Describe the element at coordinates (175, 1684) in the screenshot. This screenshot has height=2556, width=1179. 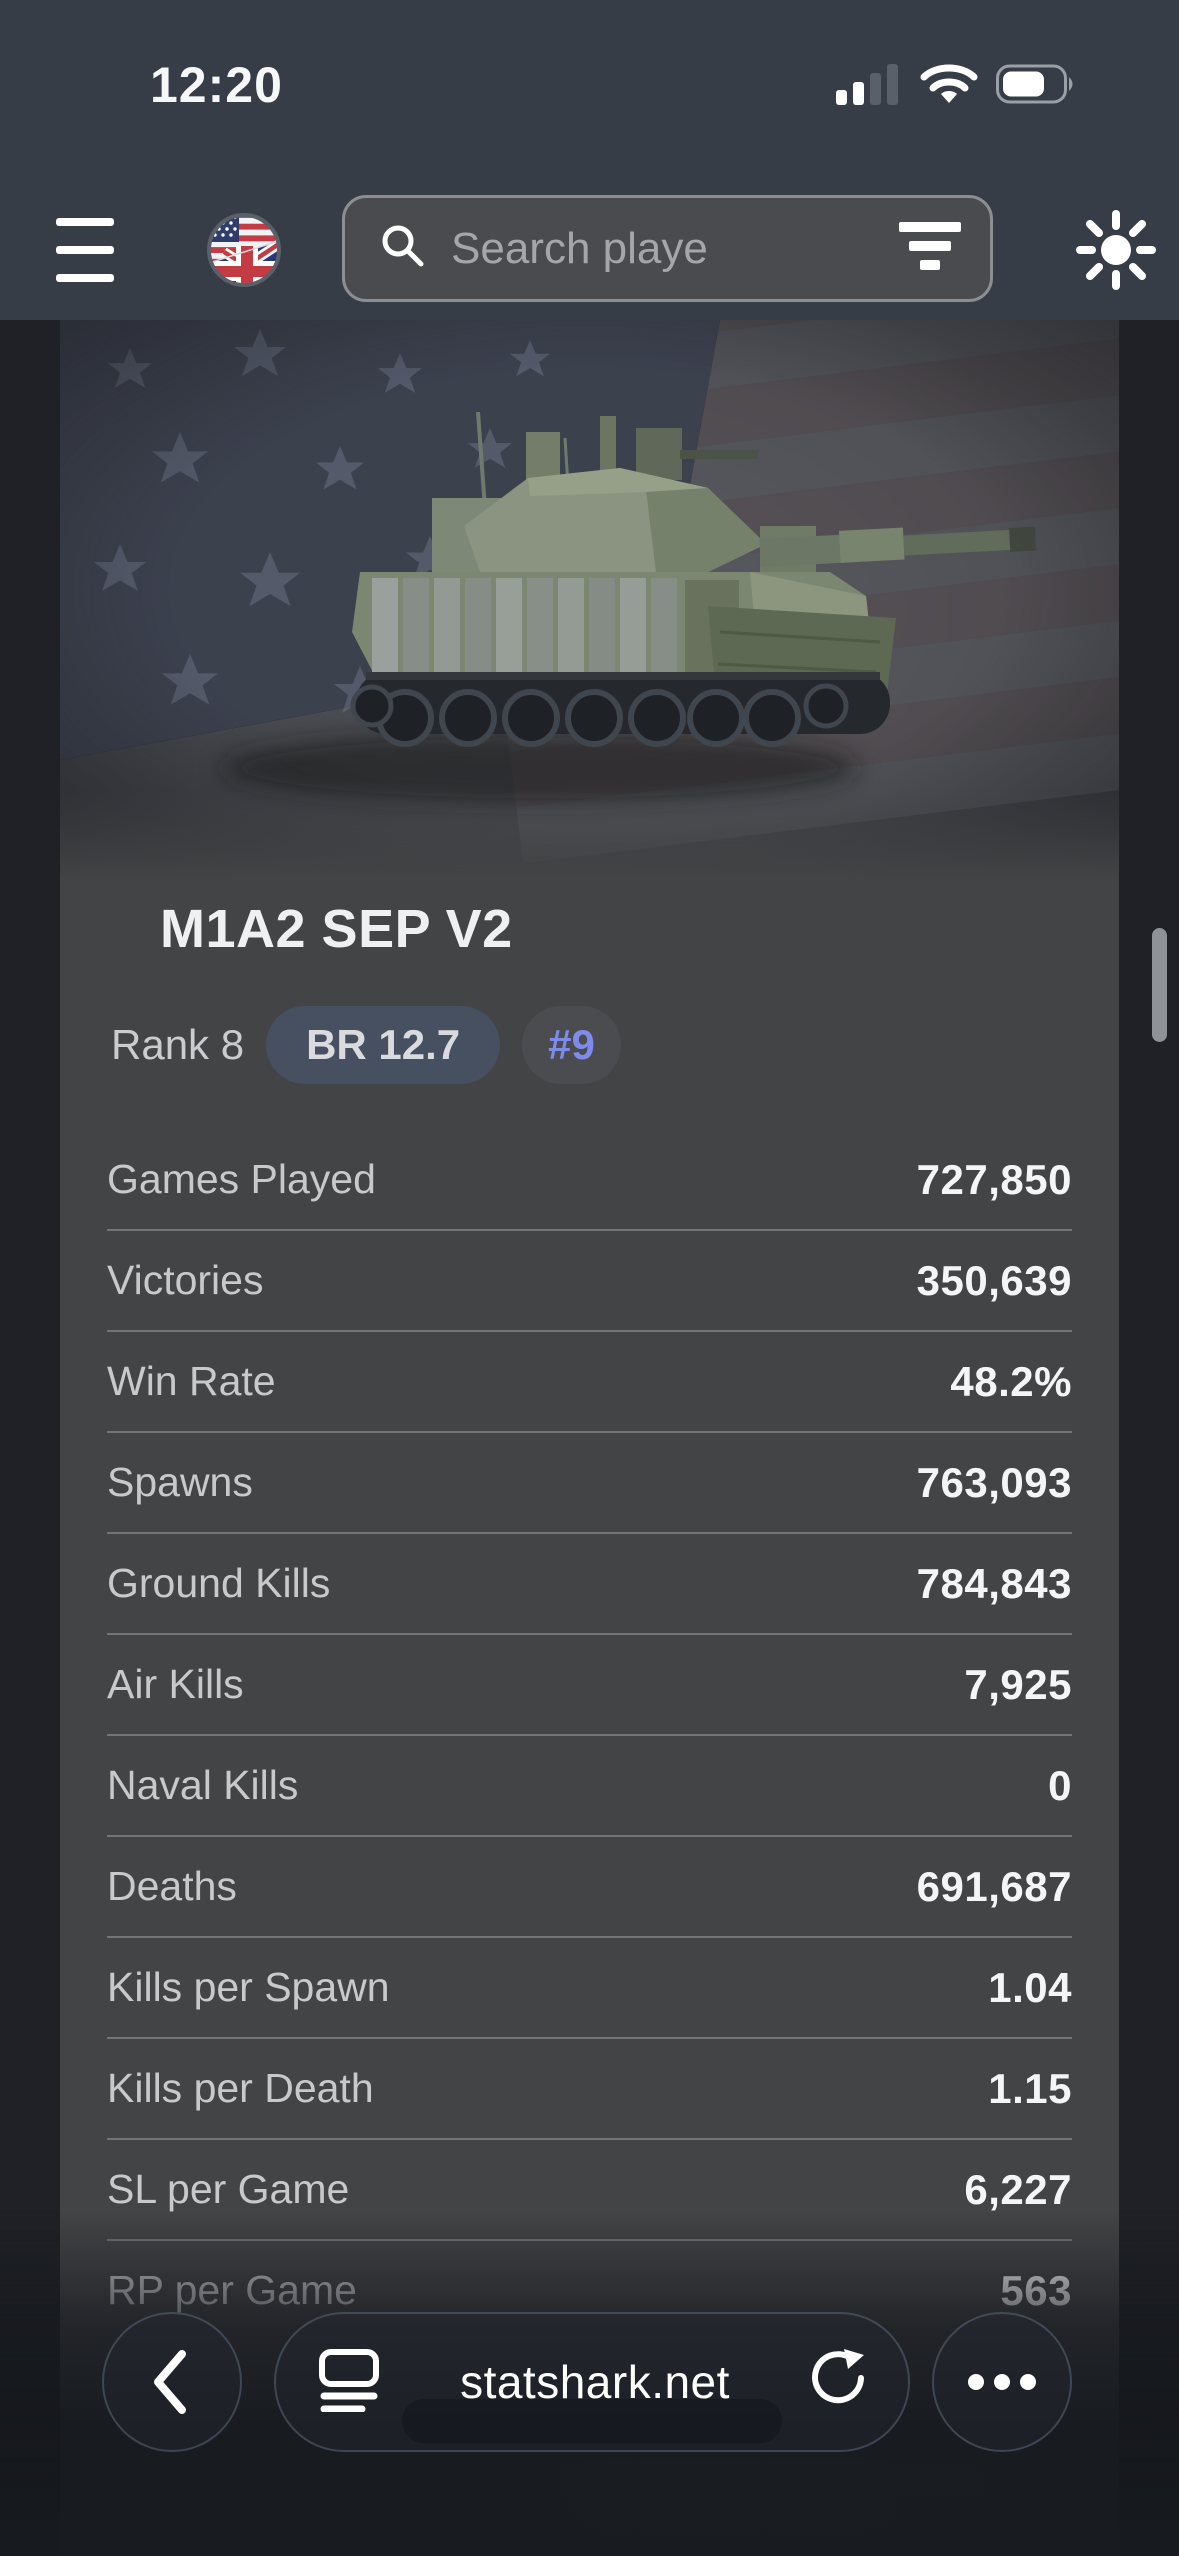
I see `stat-label: Air Kills` at that location.